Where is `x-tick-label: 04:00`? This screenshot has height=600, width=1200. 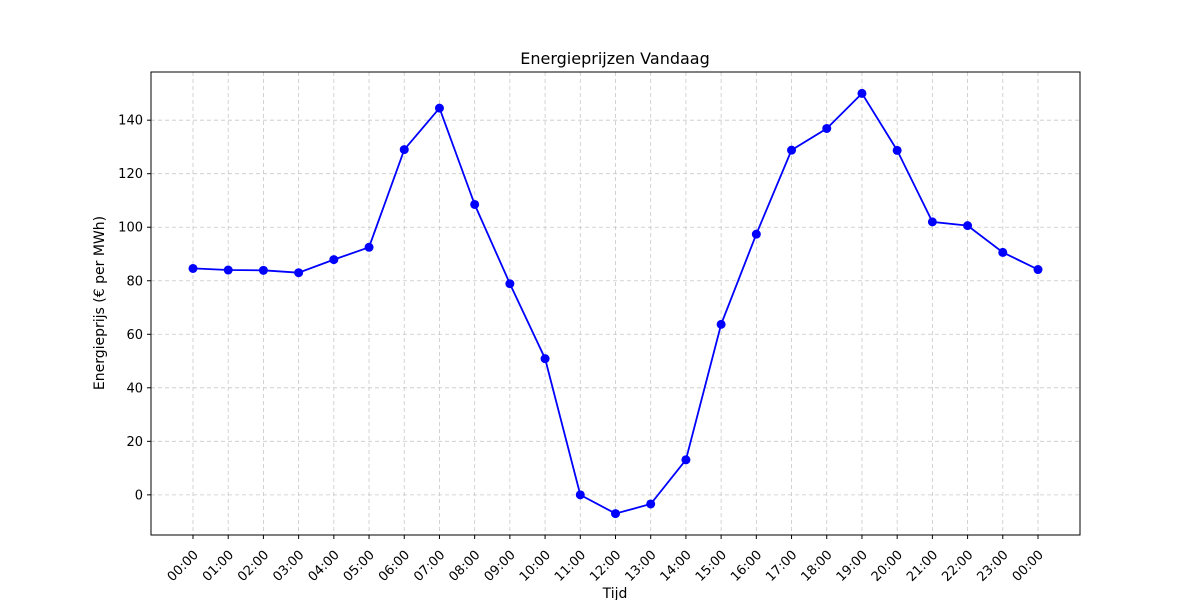
x-tick-label: 04:00 is located at coordinates (324, 566).